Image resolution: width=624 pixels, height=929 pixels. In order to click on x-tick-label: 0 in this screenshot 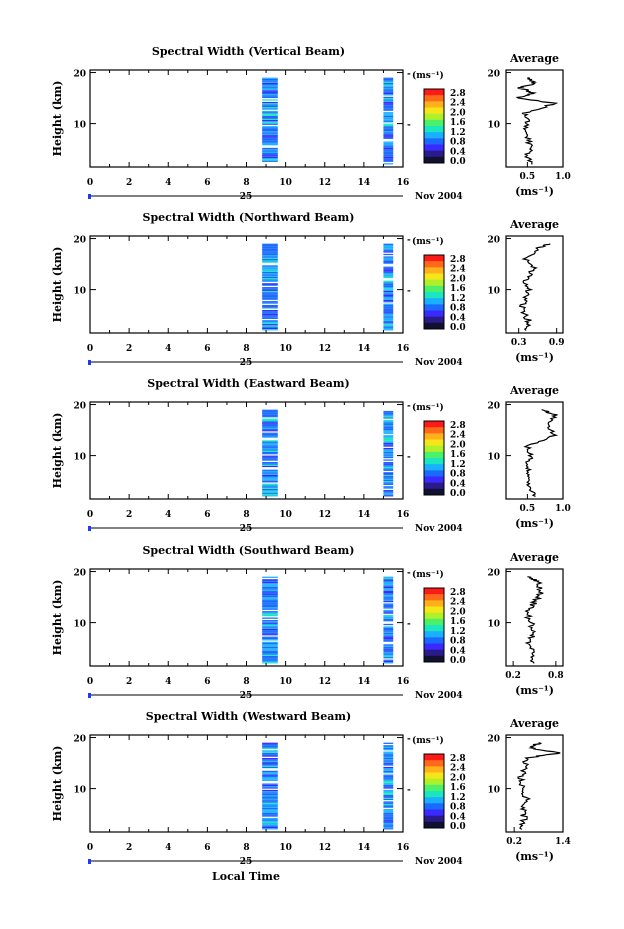, I will do `click(90, 848)`.